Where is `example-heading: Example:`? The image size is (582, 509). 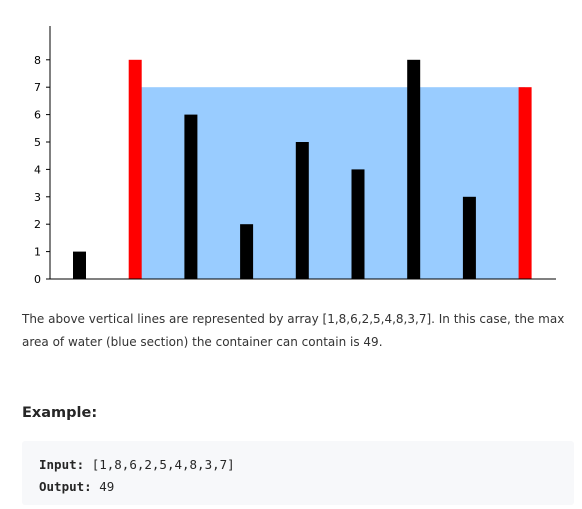
example-heading: Example: is located at coordinates (60, 413).